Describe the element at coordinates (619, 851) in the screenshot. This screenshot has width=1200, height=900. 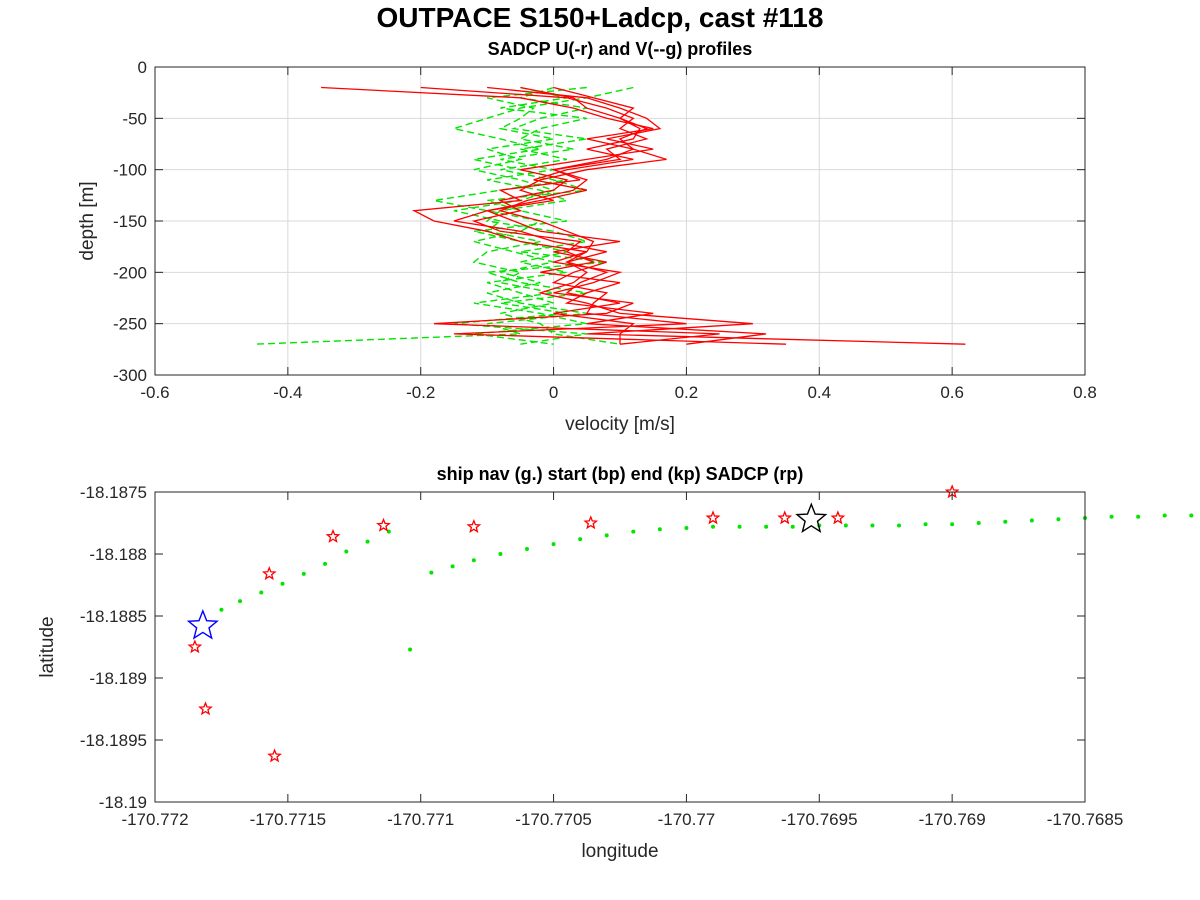
I see `longitude-xlabel: longitude` at that location.